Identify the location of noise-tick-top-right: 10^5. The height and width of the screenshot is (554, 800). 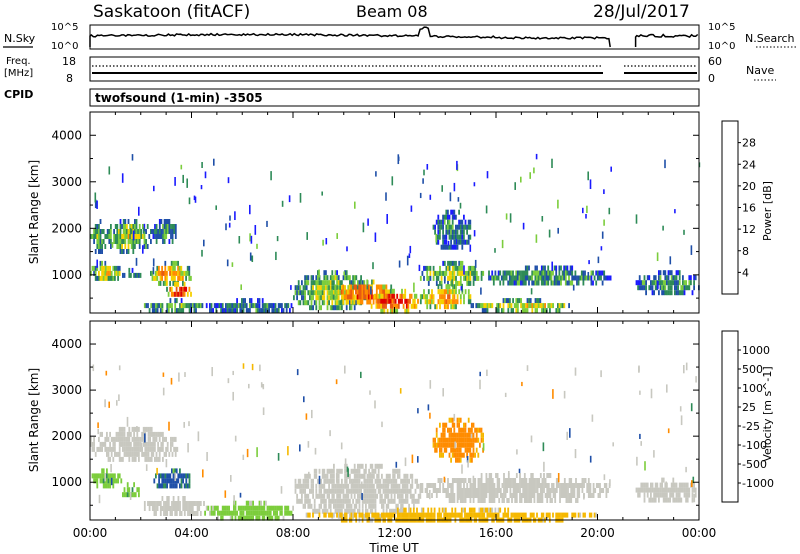
(721, 27).